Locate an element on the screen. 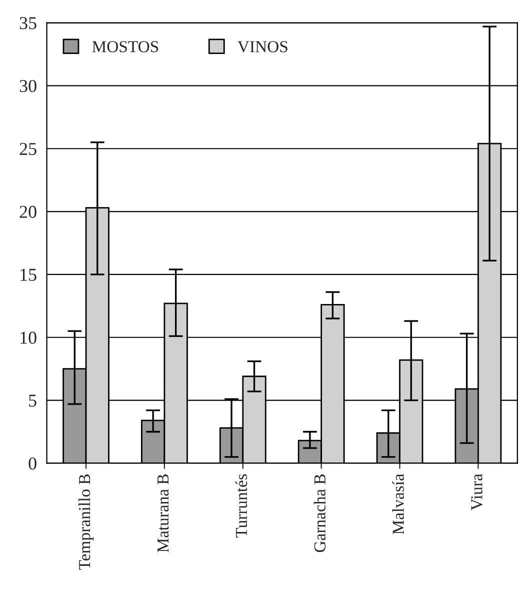  y-tick-label: 5 is located at coordinates (32, 400).